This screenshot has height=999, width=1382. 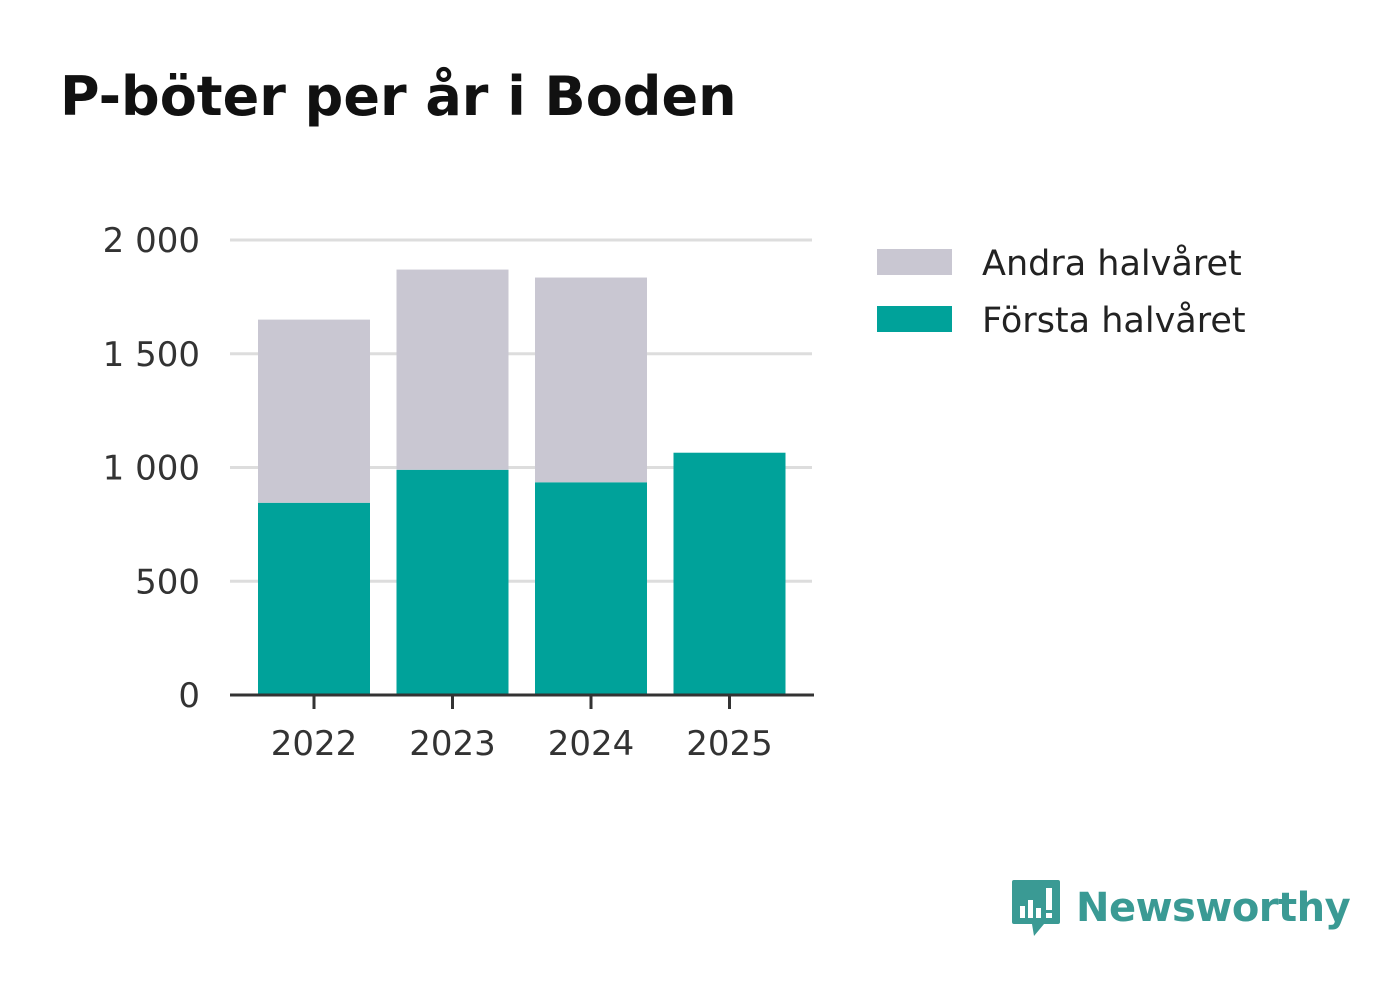 I want to click on y-tick-label: 2 000, so click(x=151, y=241).